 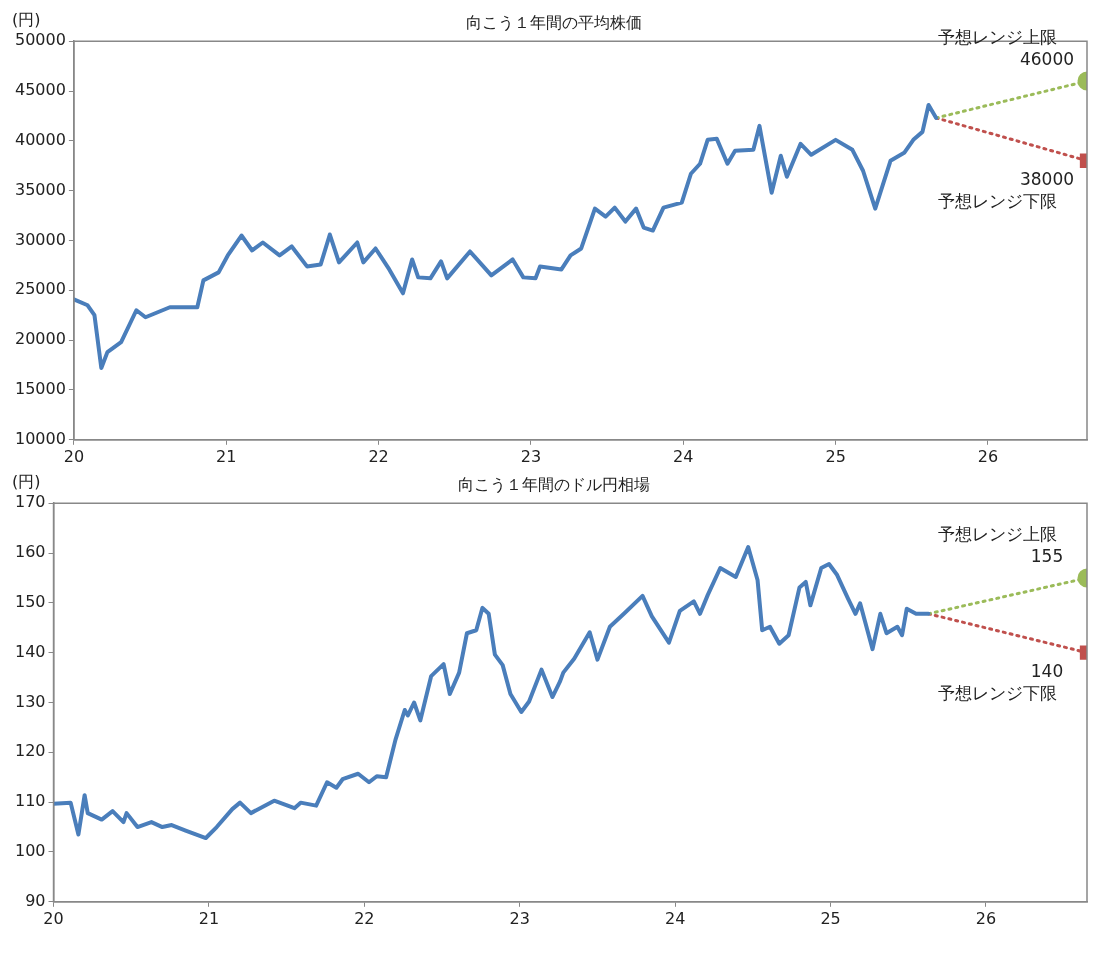 I want to click on chart-title: 向こう１年間のドル円相場, so click(x=554, y=484).